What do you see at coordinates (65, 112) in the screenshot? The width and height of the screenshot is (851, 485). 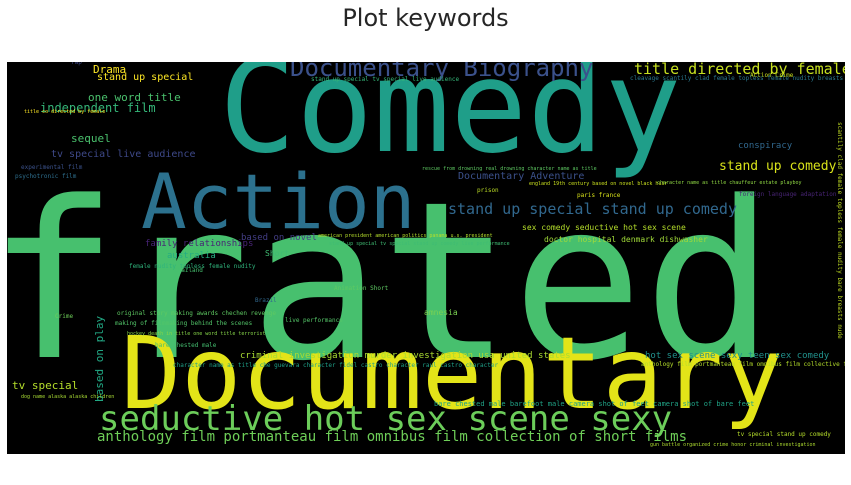 I see `word-title-co-directed: title co directed by female` at bounding box center [65, 112].